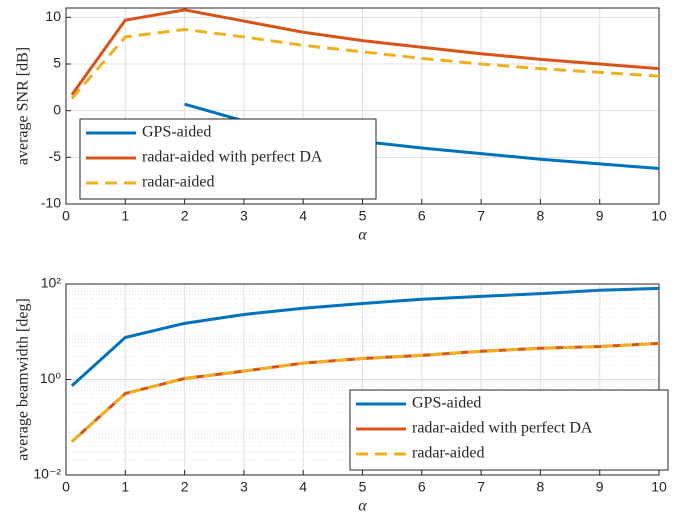 This screenshot has height=523, width=685. Describe the element at coordinates (23, 106) in the screenshot. I see `y-axis-label: average SNR [dB]` at that location.